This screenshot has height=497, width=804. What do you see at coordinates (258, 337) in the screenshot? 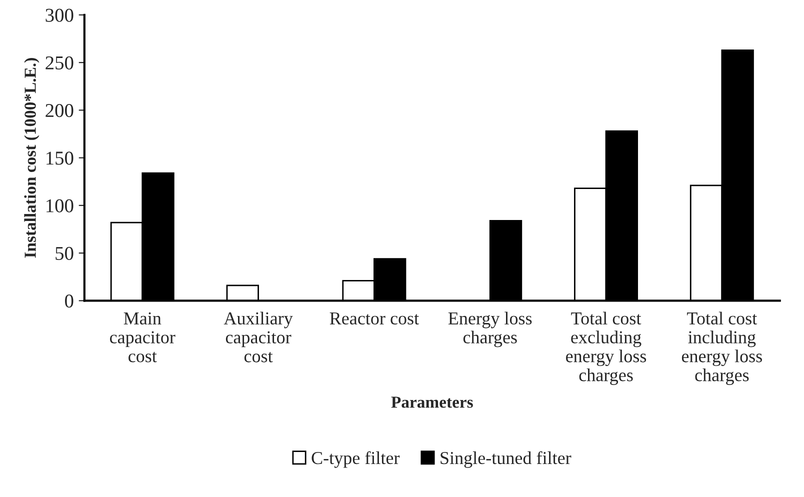
I see `x-tick-label: Auxiliary capacitor cost` at bounding box center [258, 337].